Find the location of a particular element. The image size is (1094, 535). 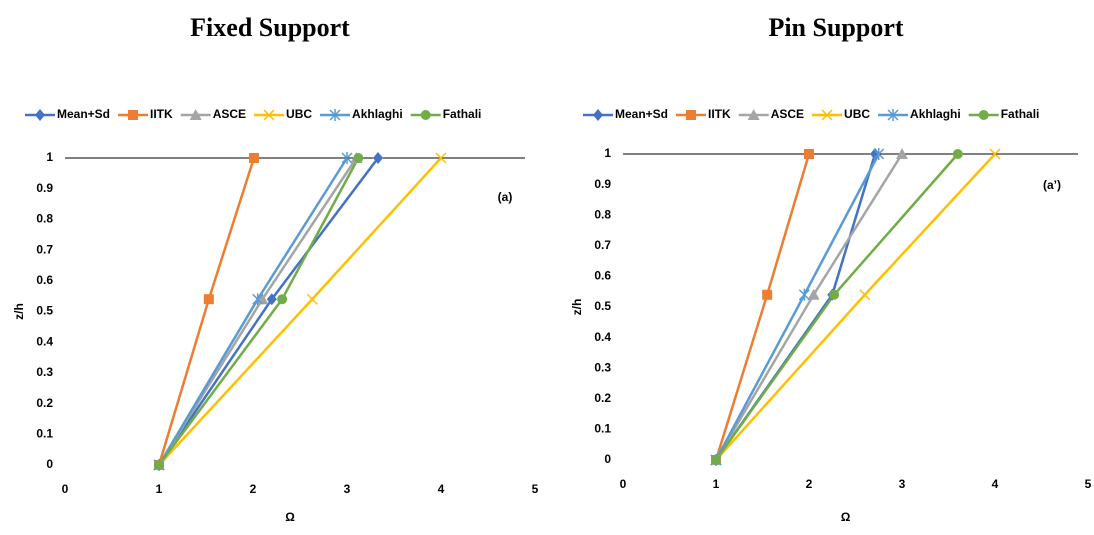

y-tick-label: 0.4 is located at coordinates (44, 341).